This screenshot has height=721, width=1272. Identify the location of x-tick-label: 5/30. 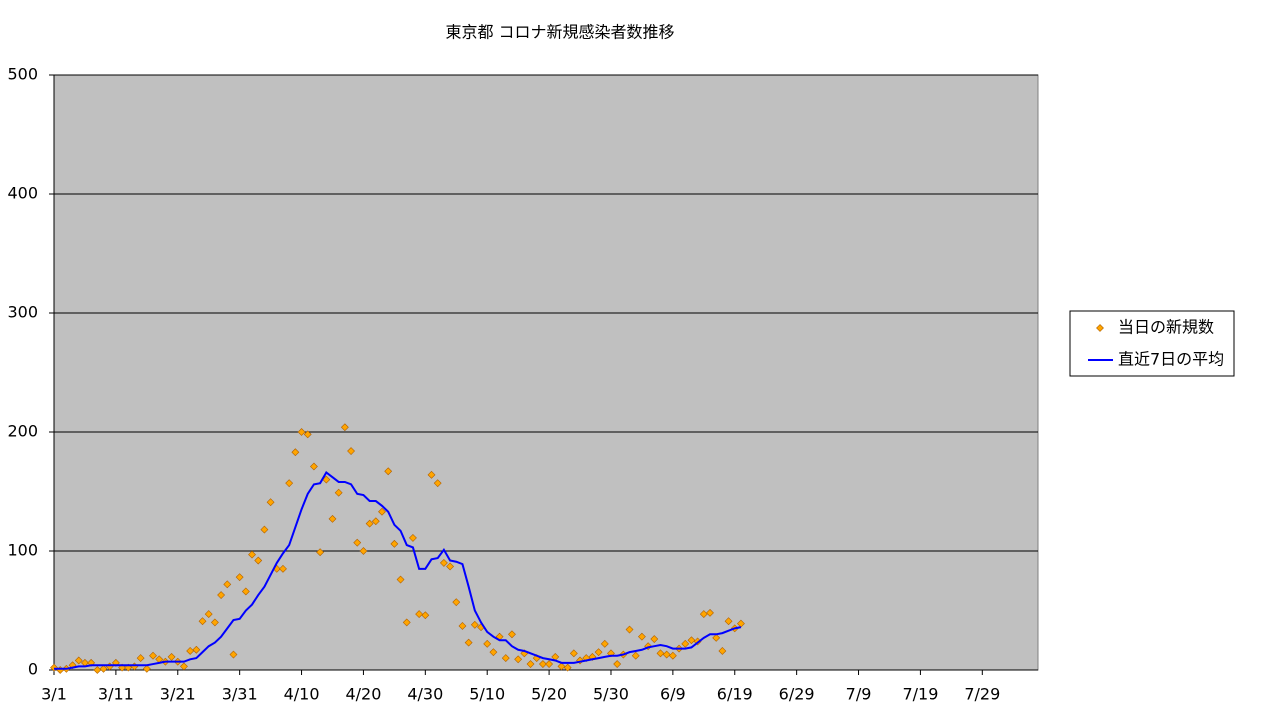
(611, 694).